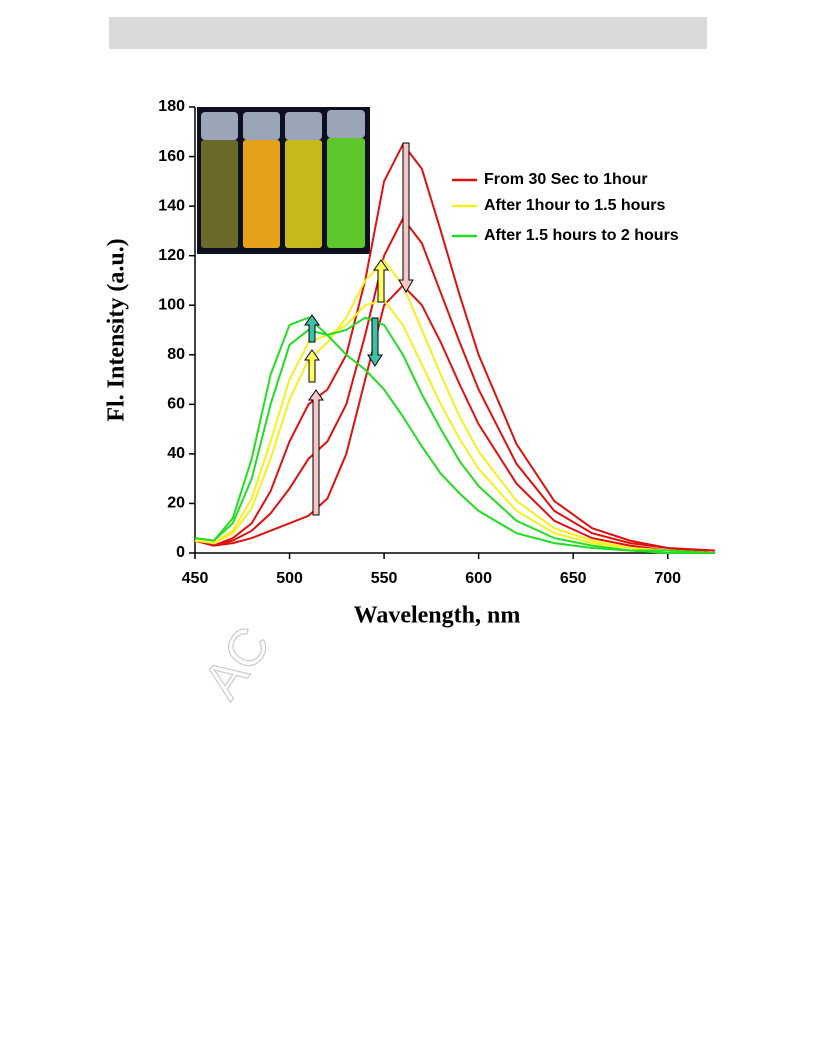 The width and height of the screenshot is (816, 1056). I want to click on x-tick-label: 450, so click(195, 578).